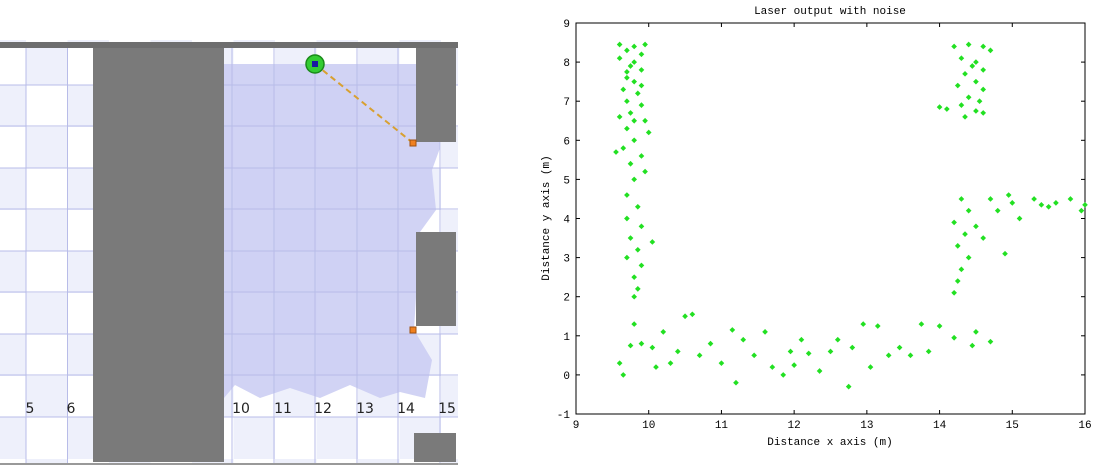 This screenshot has width=1094, height=470. Describe the element at coordinates (566, 377) in the screenshot. I see `y-tick-label: 0` at that location.